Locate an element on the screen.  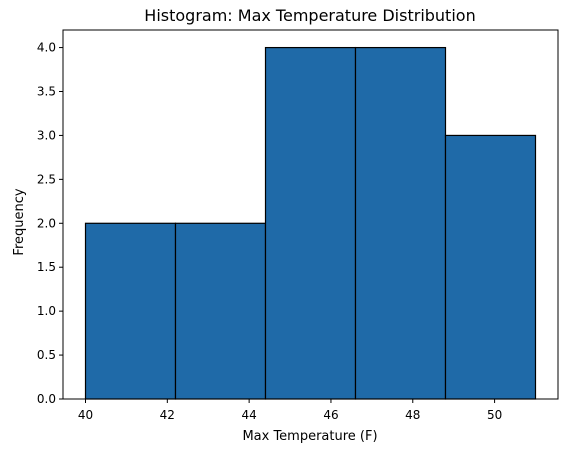
y-tick-label-0: 0.0 is located at coordinates (46, 399).